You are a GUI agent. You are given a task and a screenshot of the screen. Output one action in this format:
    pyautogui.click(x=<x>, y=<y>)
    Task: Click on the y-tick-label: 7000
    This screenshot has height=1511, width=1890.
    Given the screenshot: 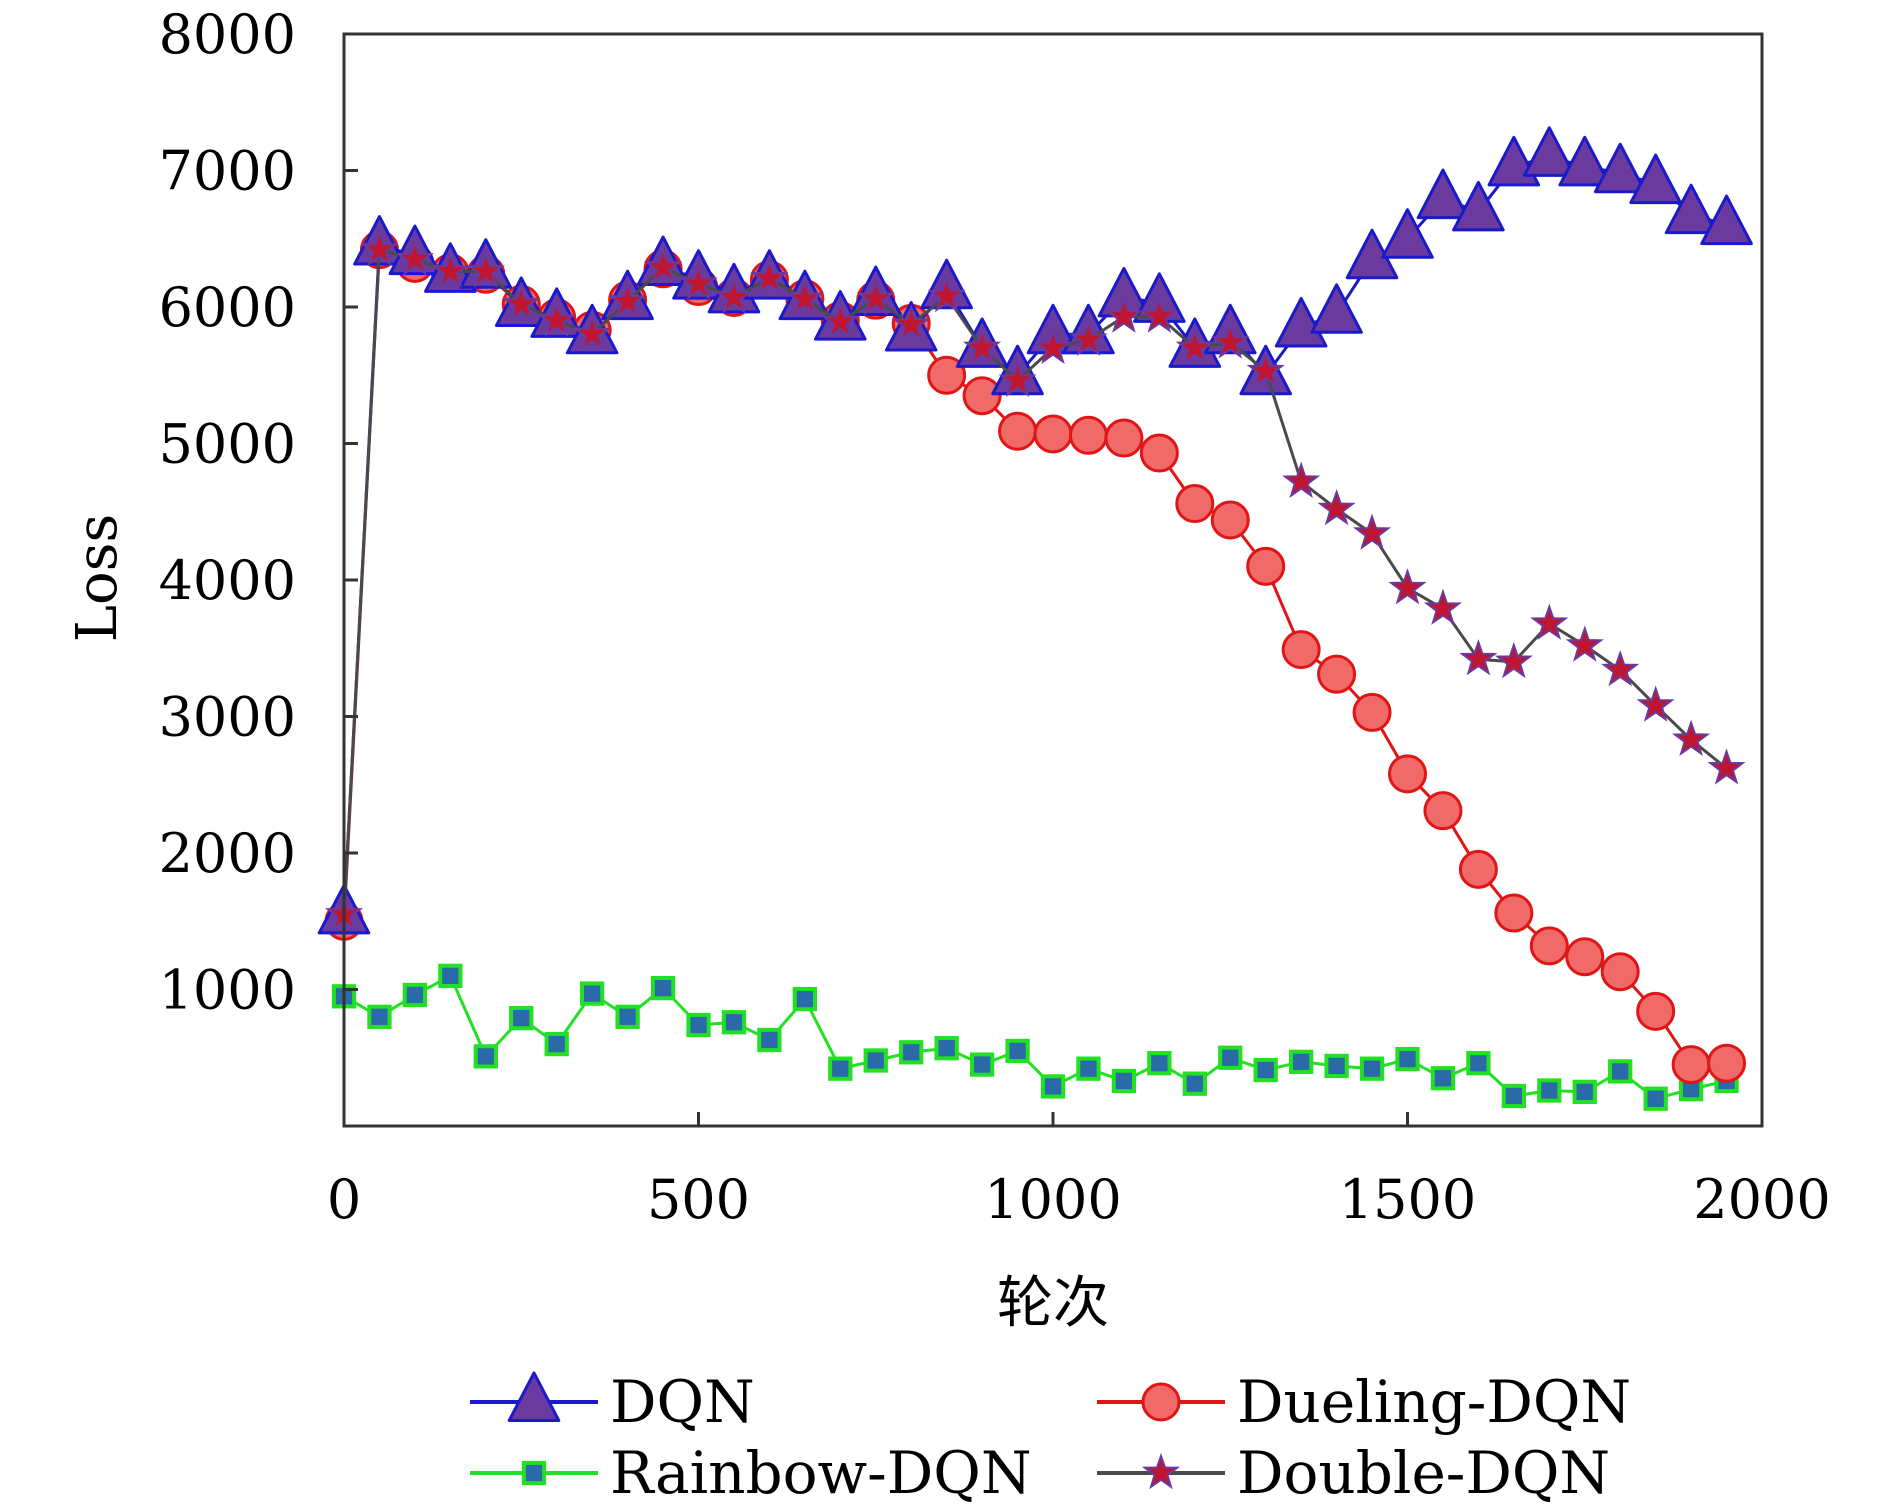 What is the action you would take?
    pyautogui.click(x=227, y=171)
    